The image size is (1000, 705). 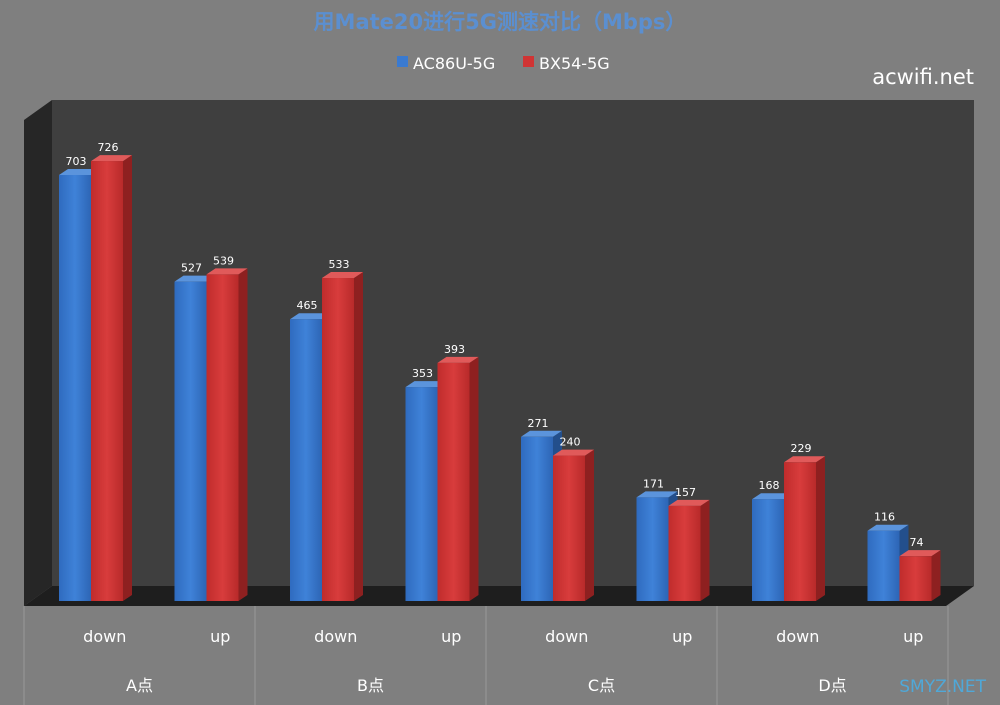 What do you see at coordinates (923, 77) in the screenshot?
I see `watermark: acwifi.net` at bounding box center [923, 77].